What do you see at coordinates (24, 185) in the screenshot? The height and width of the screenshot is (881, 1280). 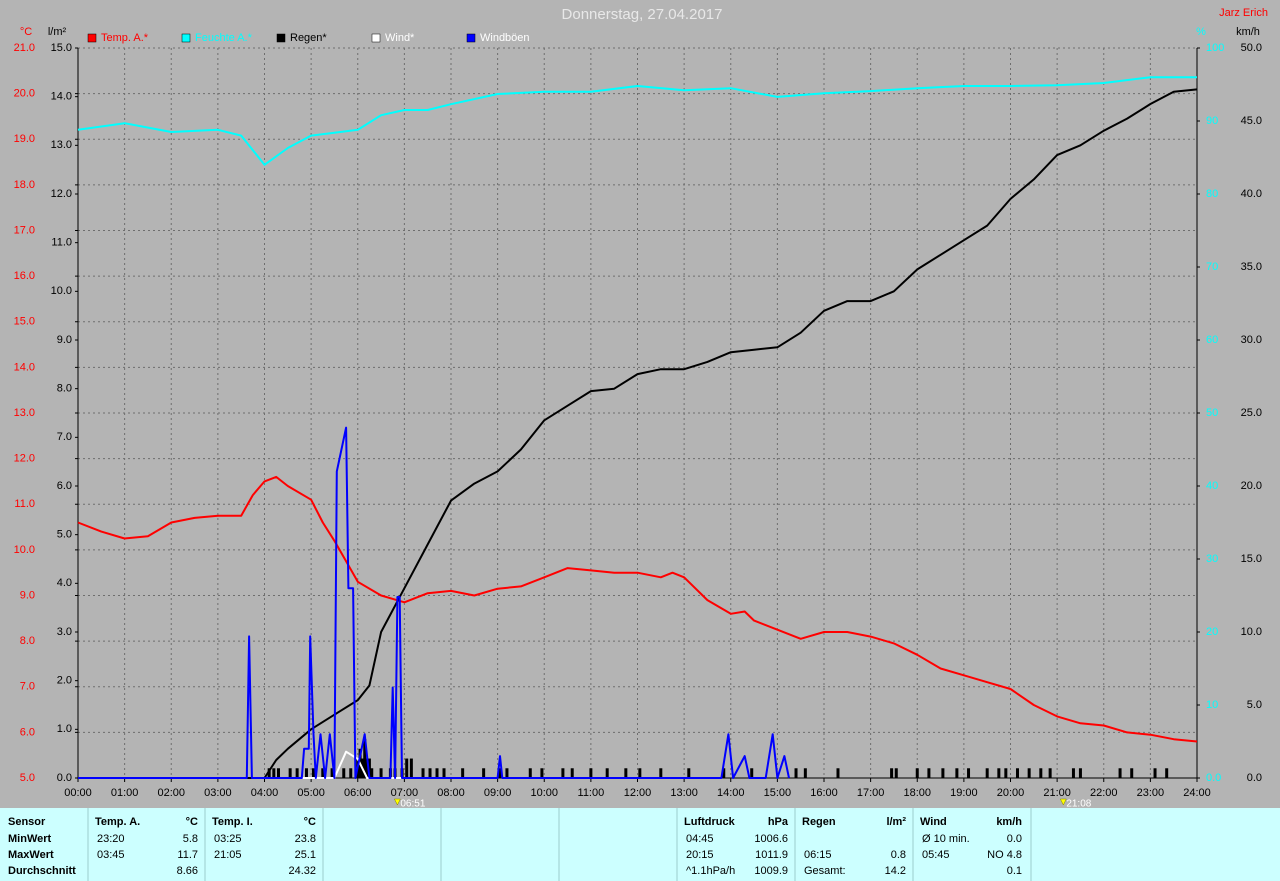 I see `y-tick-label: 18.0` at bounding box center [24, 185].